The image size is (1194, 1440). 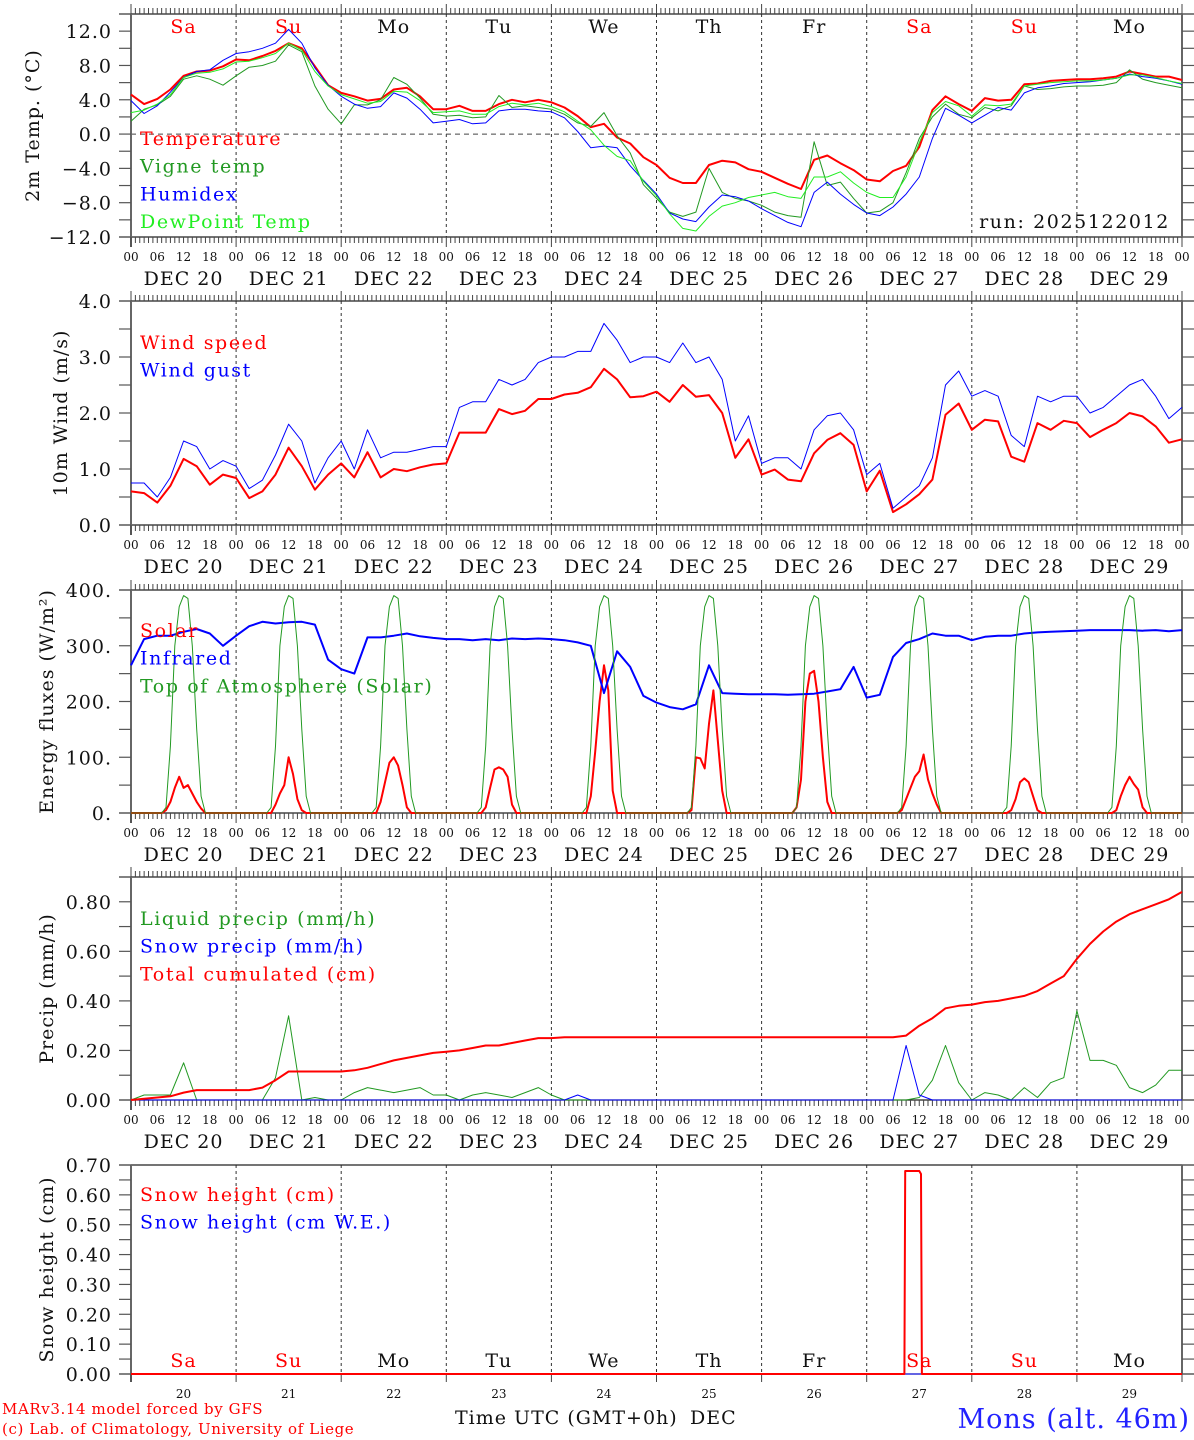 I want to click on series-line-temperature, so click(x=656, y=116).